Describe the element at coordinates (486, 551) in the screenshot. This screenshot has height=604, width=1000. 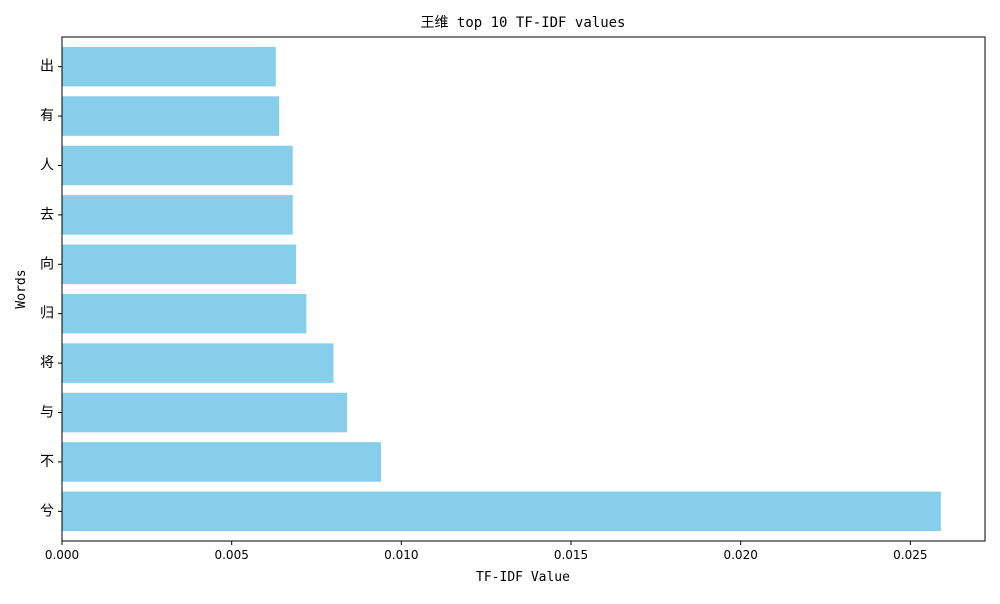
I see `x-axis-ticks: 0.000 0.005 0.010 0.015 0.020 0.025` at that location.